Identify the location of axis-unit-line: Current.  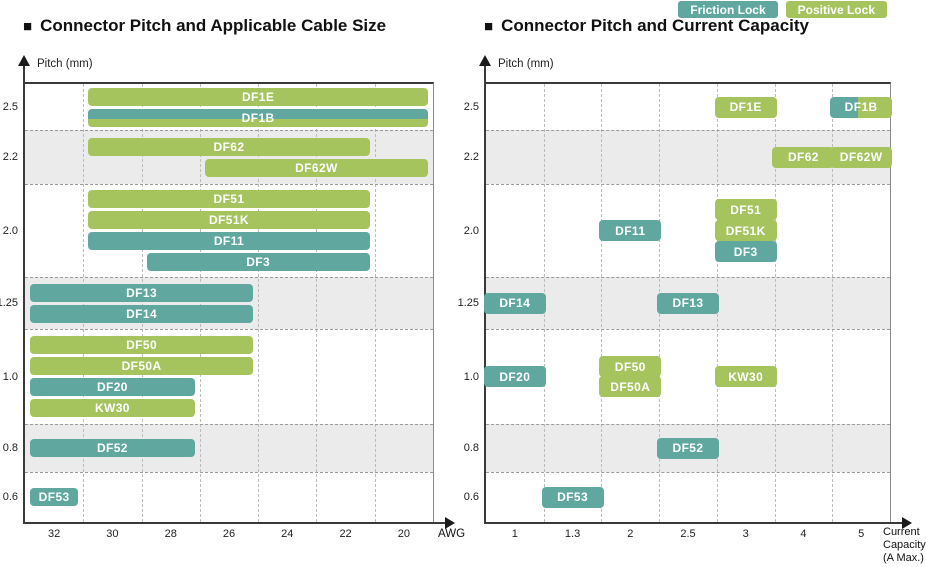
(901, 532).